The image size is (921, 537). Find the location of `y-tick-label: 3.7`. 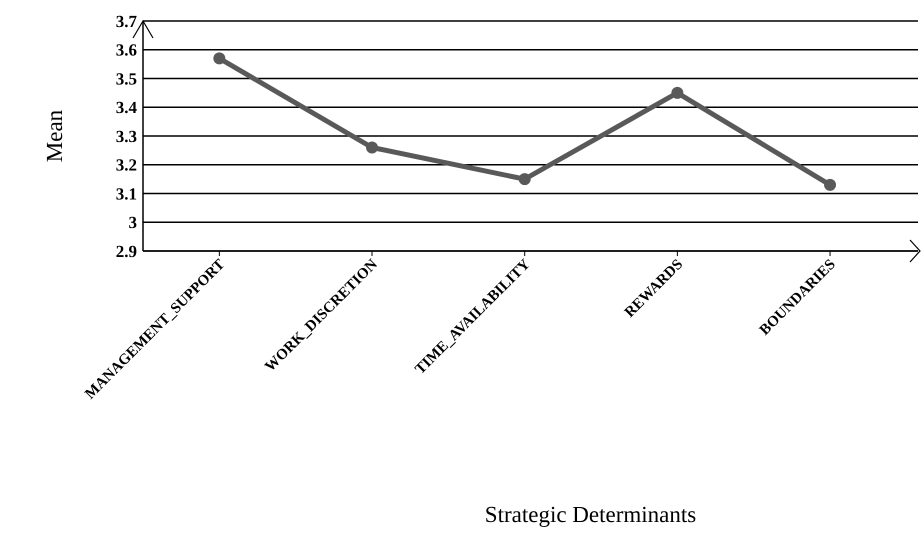

y-tick-label: 3.7 is located at coordinates (127, 21).